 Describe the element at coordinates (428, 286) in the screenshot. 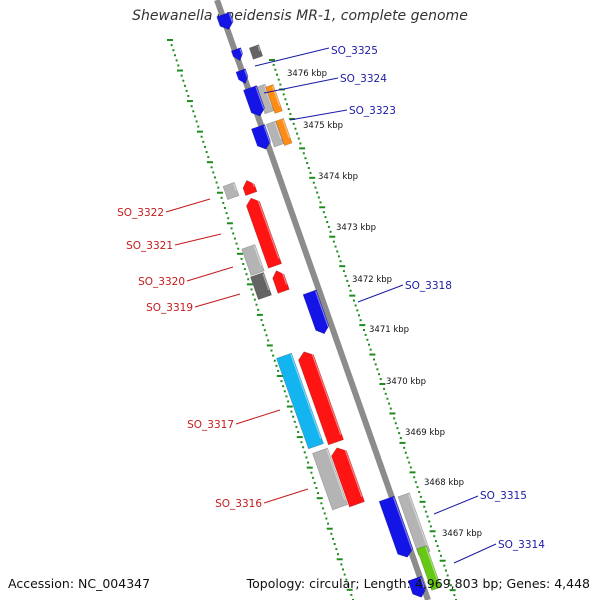

I see `gene-label-so-3318: SO_3318` at that location.